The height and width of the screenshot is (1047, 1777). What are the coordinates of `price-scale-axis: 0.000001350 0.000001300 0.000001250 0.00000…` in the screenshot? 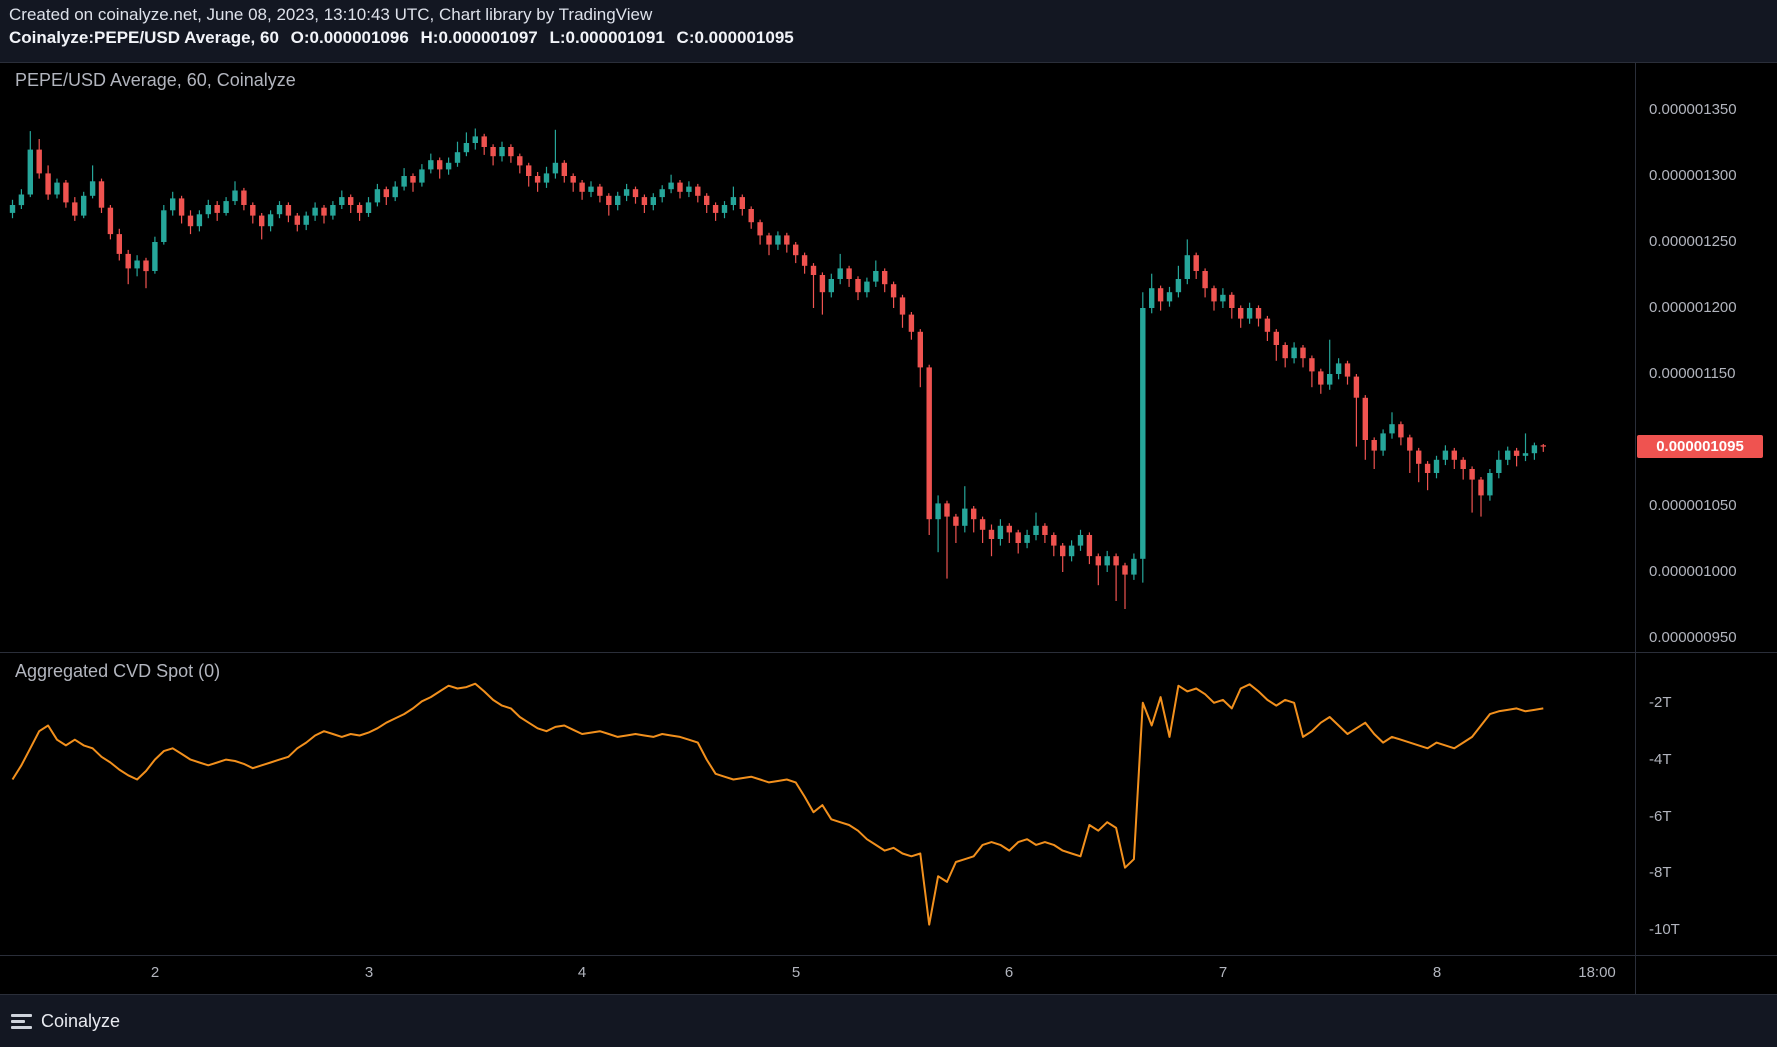 It's located at (1706, 528).